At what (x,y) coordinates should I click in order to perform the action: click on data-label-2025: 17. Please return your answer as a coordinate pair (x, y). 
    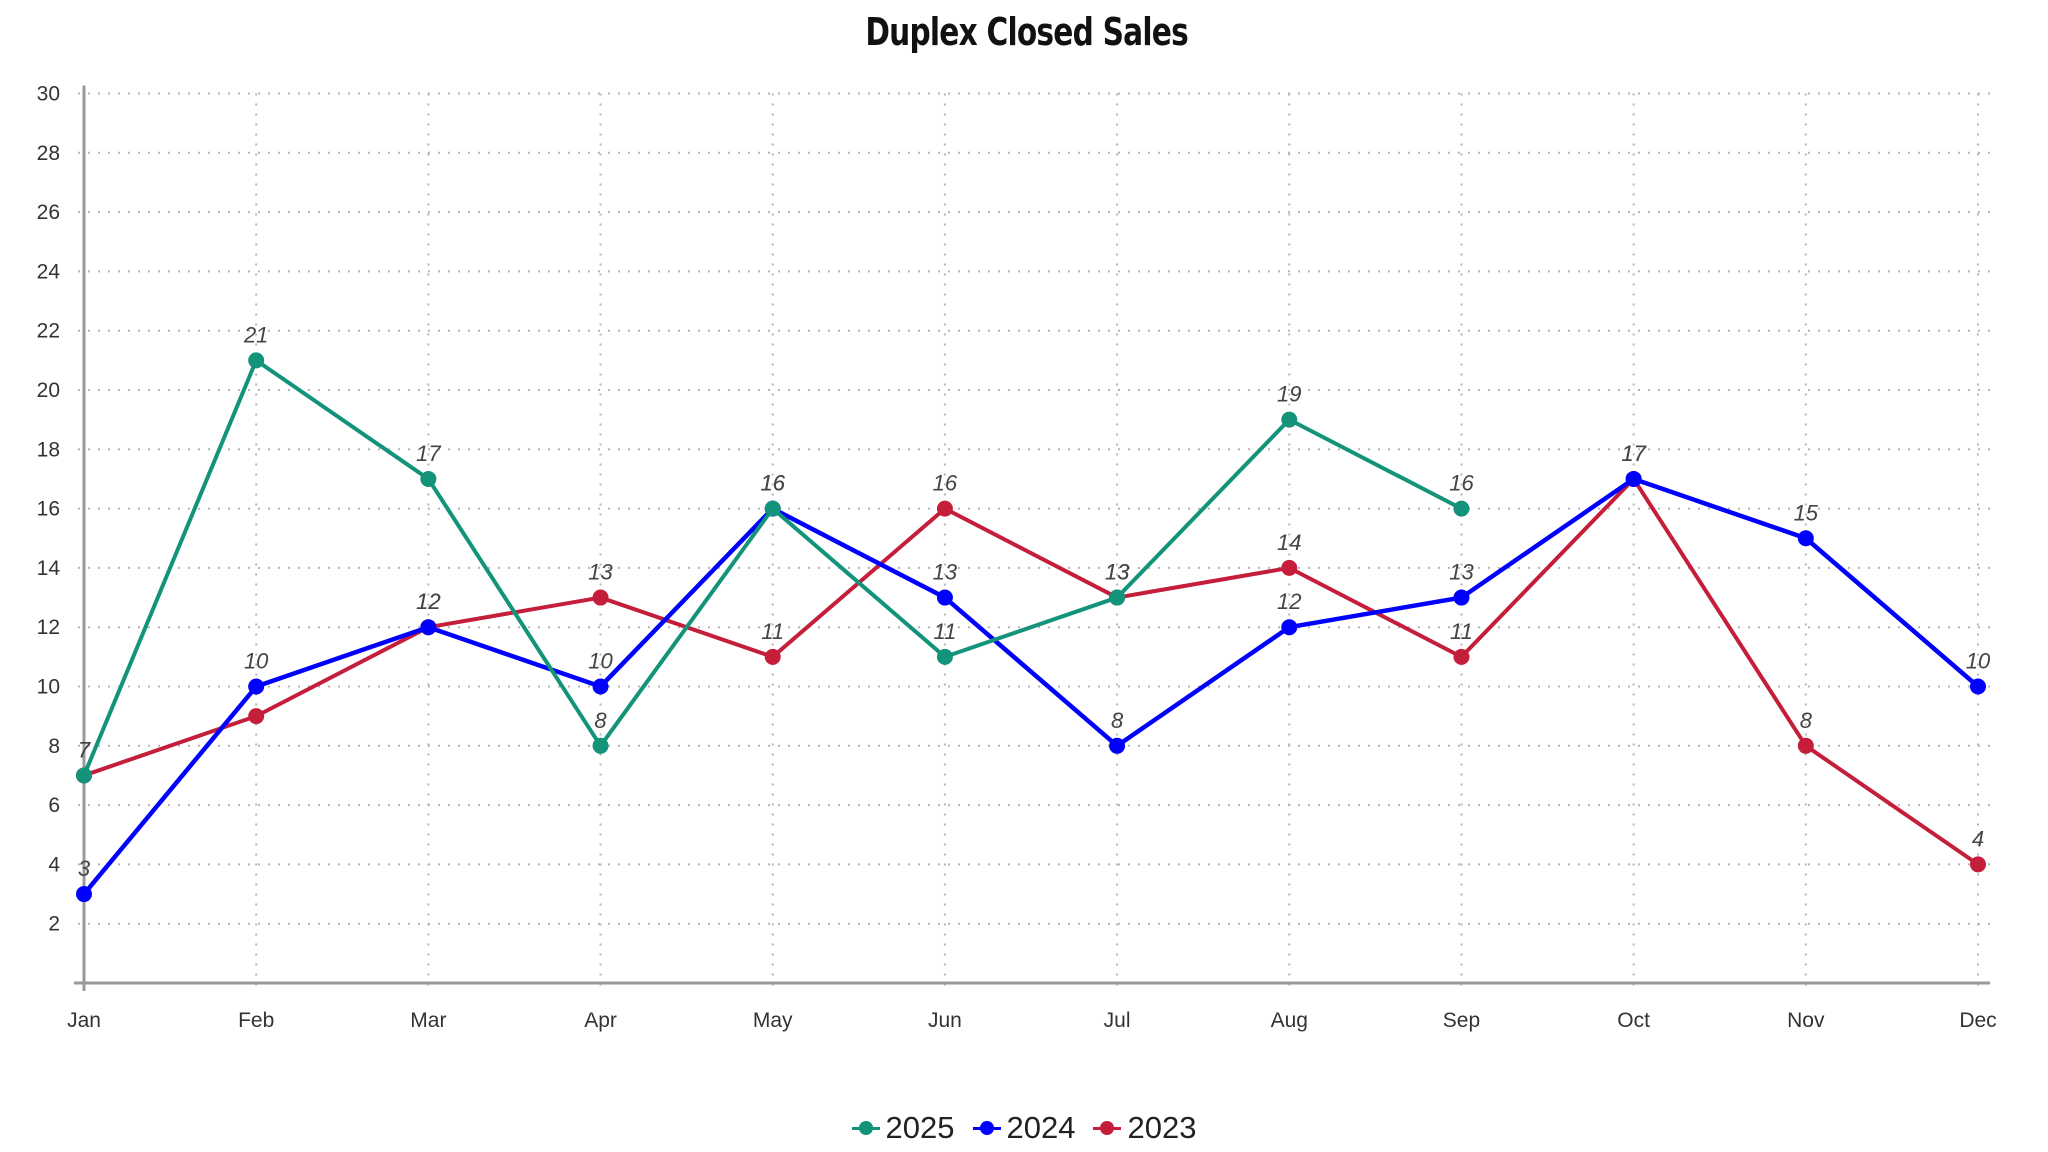
    Looking at the image, I should click on (428, 453).